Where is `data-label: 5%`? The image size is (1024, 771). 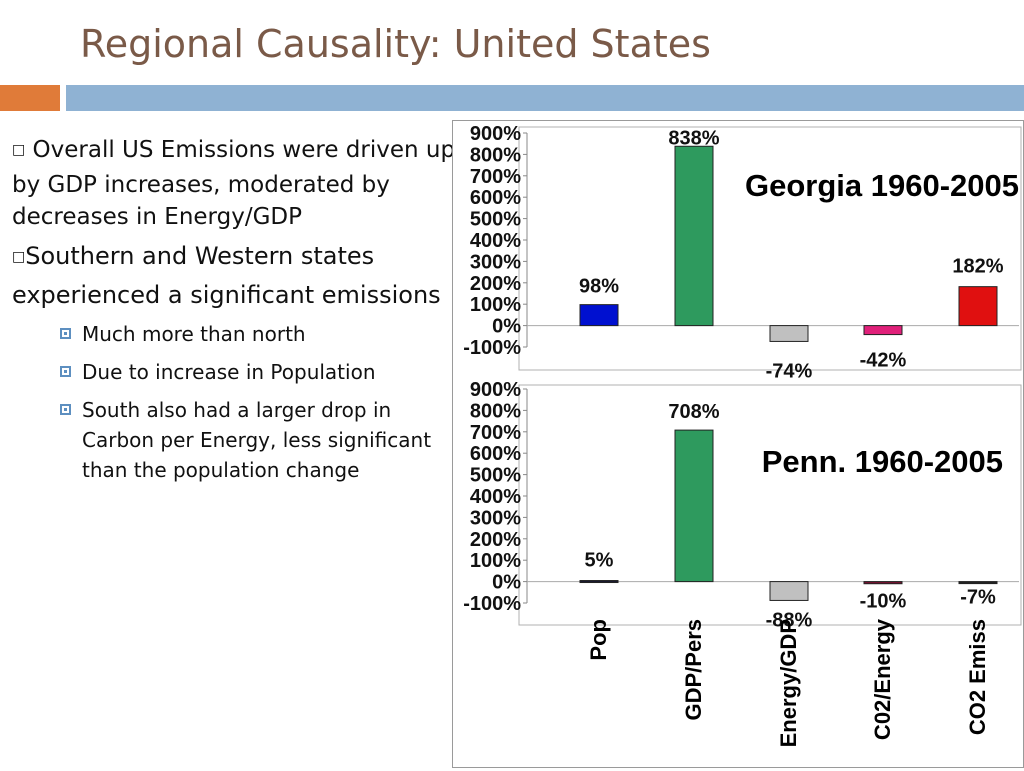
data-label: 5% is located at coordinates (599, 561).